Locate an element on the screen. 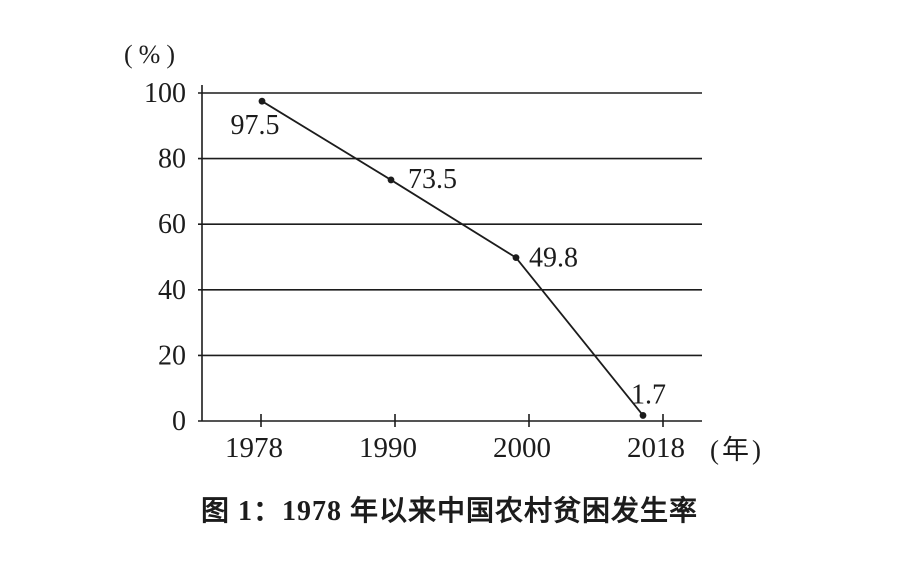  x-axis-unit-label: (年) is located at coordinates (737, 450).